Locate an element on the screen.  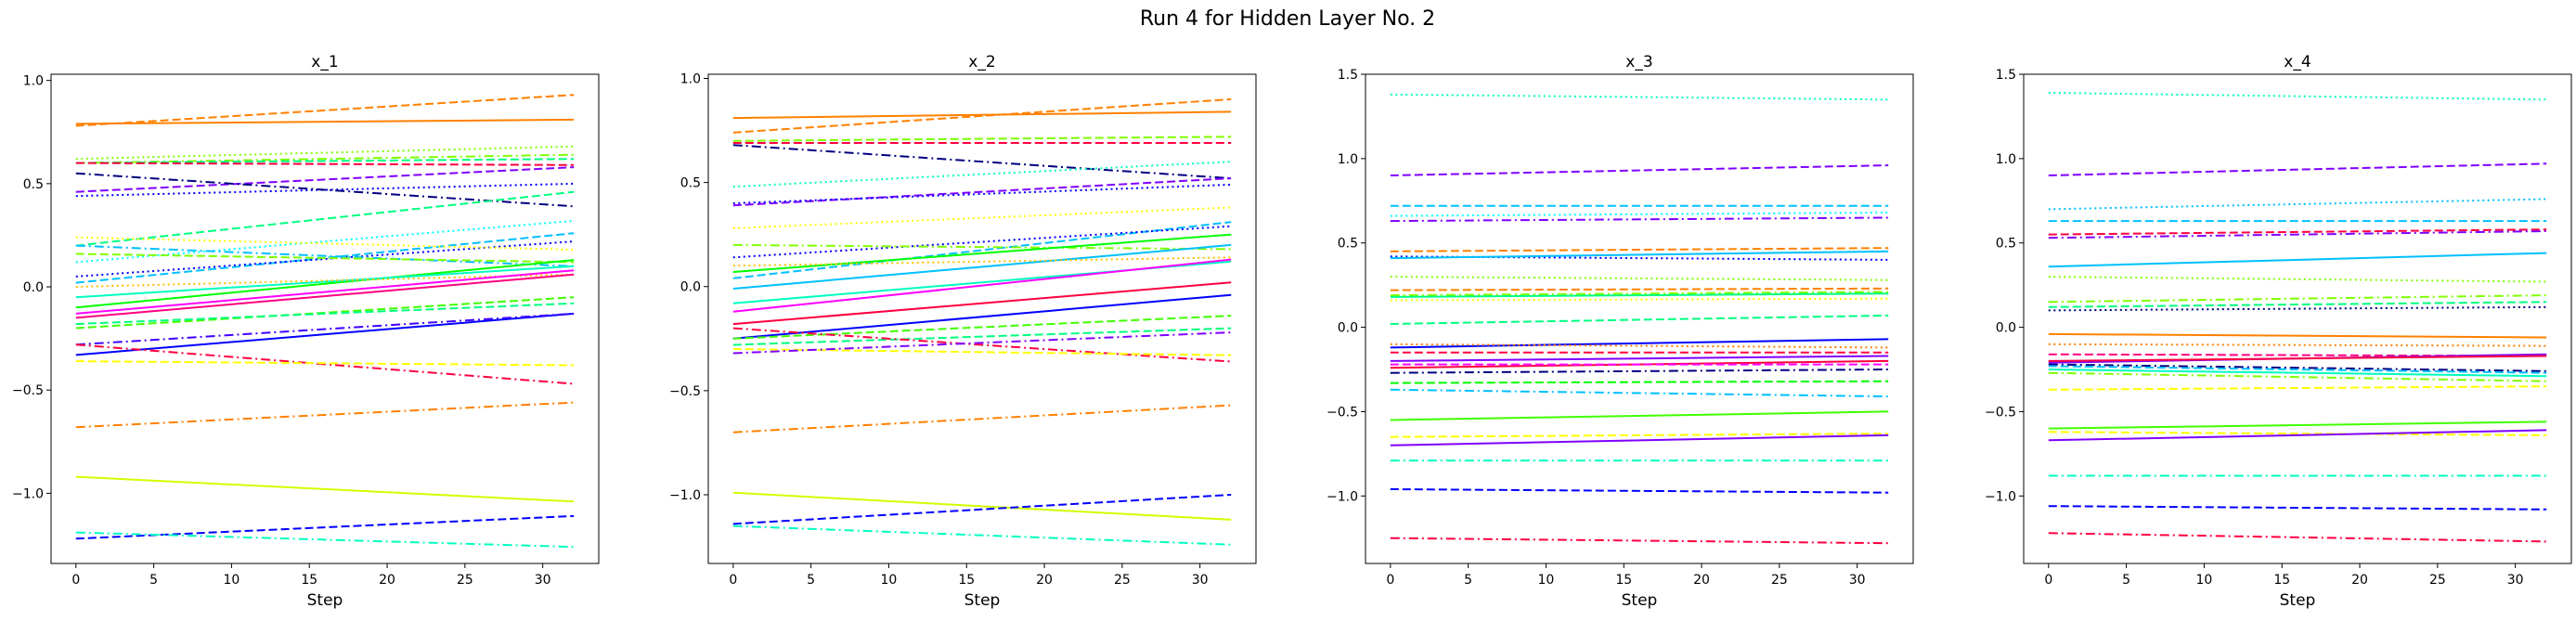
figure-title: Run 4 for Hidden Layer No. 2 is located at coordinates (1287, 19).